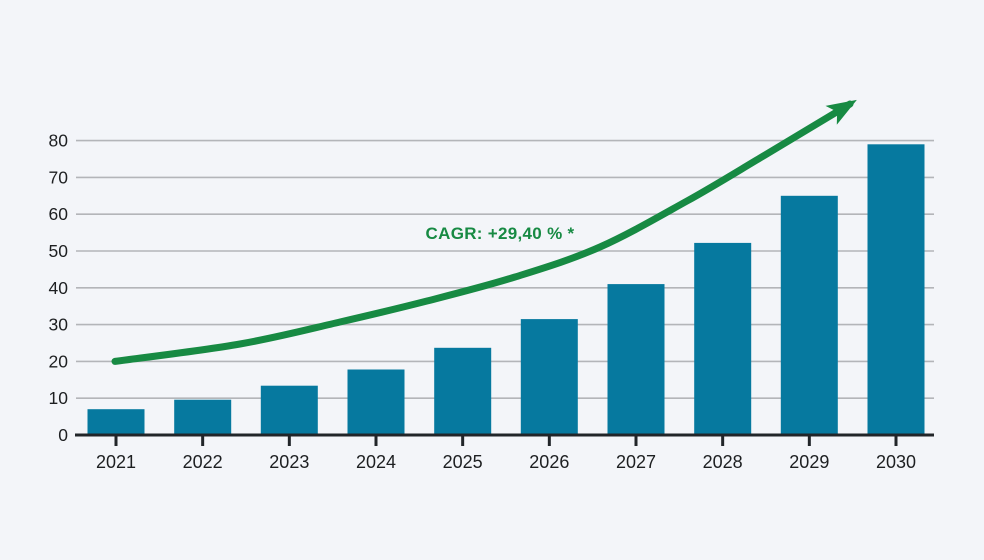 The height and width of the screenshot is (560, 984). Describe the element at coordinates (809, 315) in the screenshot. I see `bar-2029` at that location.